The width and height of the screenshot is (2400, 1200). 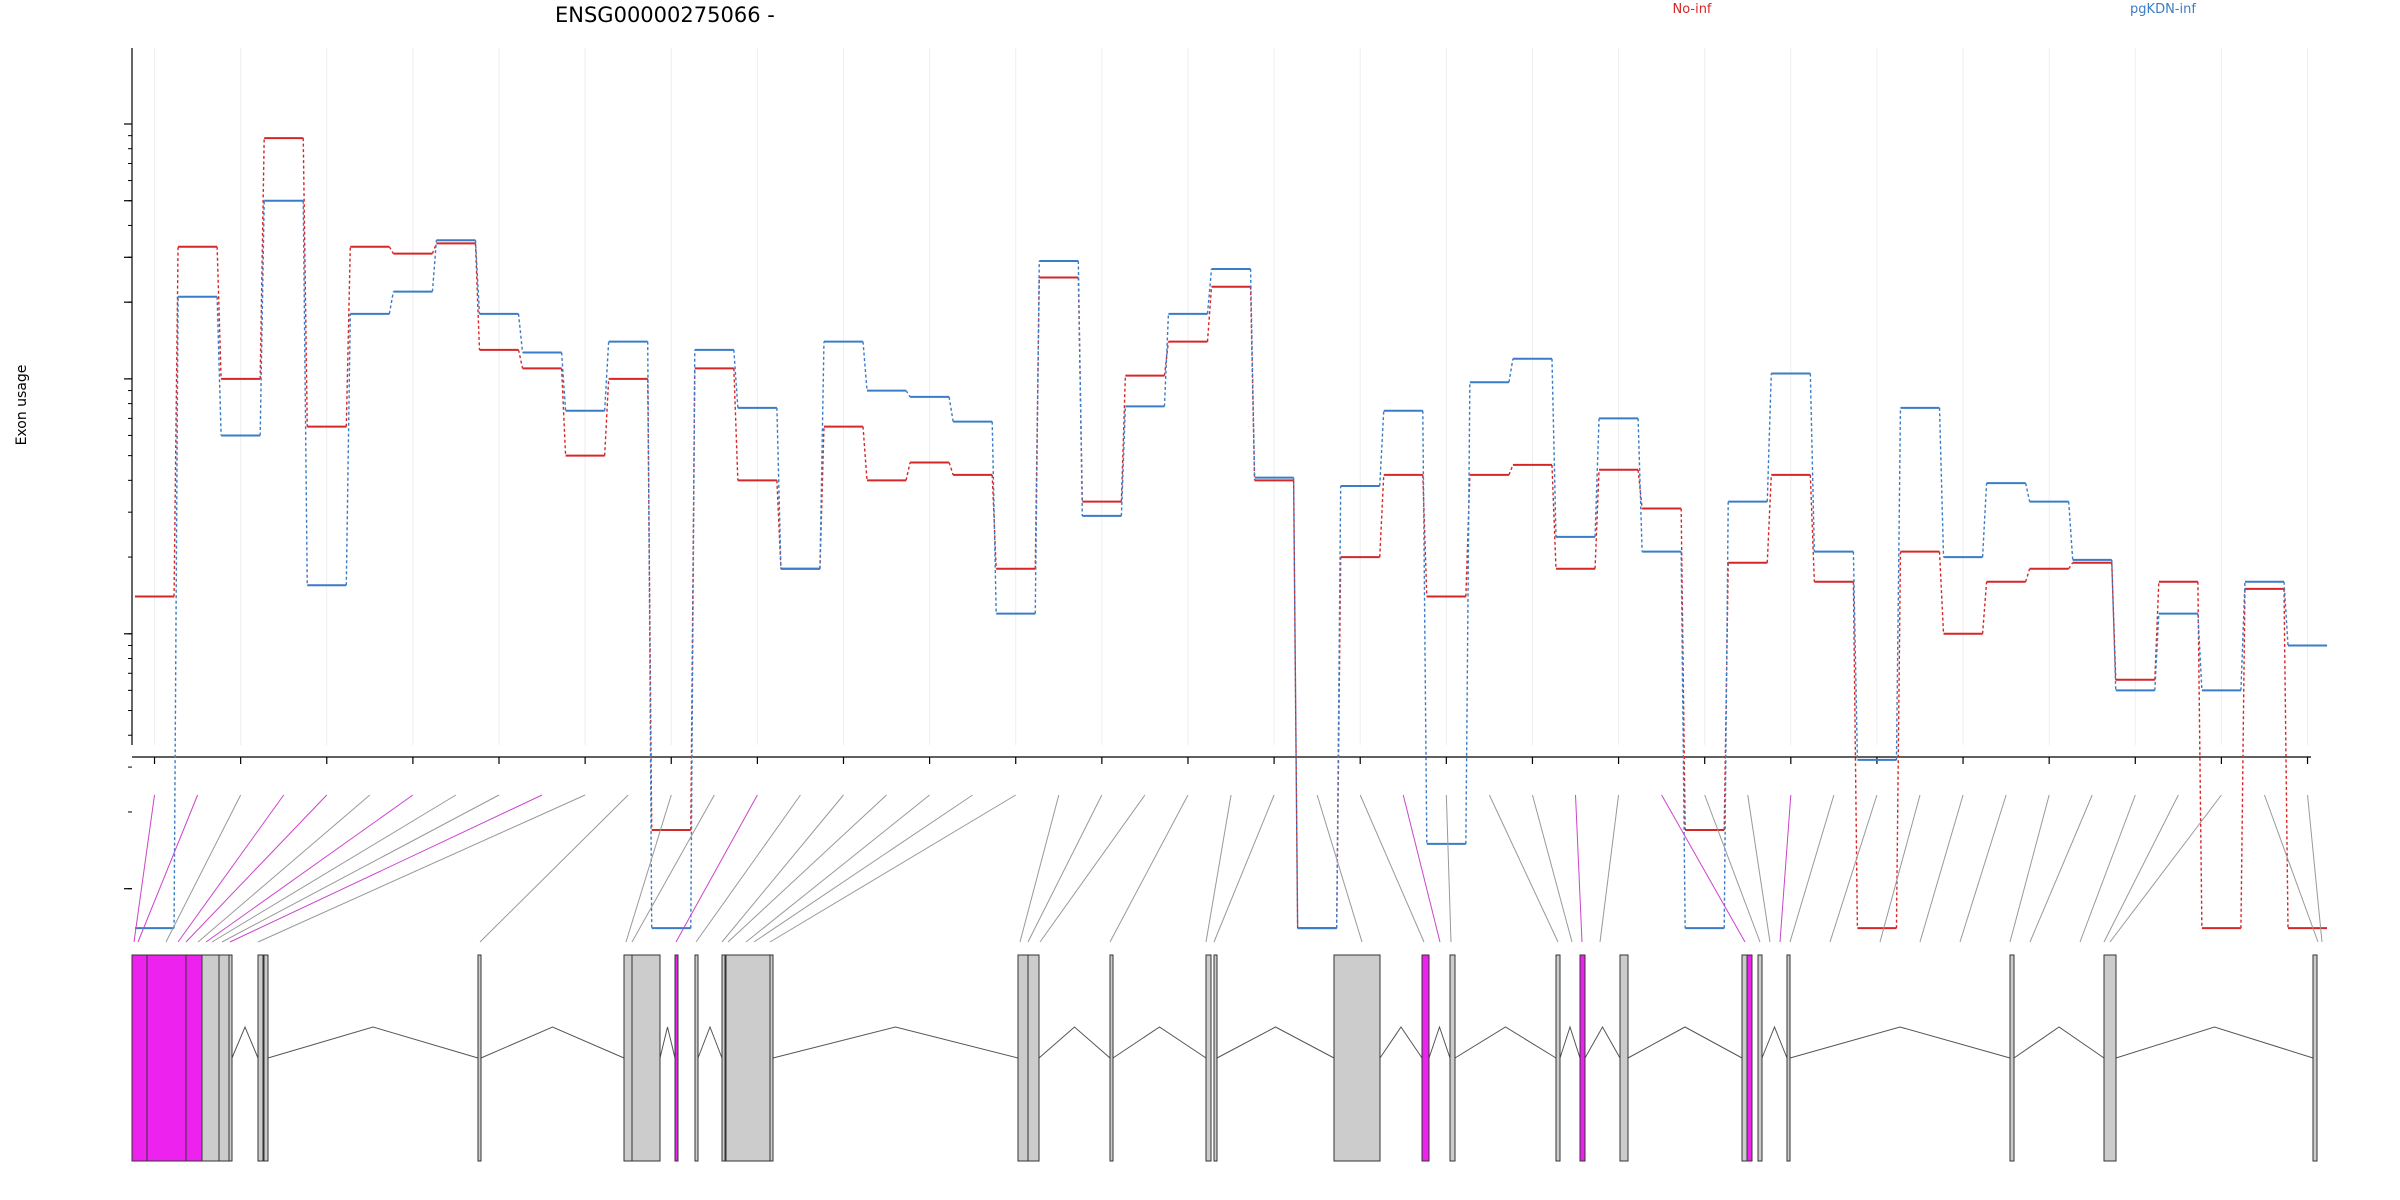 What do you see at coordinates (22, 405) in the screenshot?
I see `y-axis-label: Exon usage` at bounding box center [22, 405].